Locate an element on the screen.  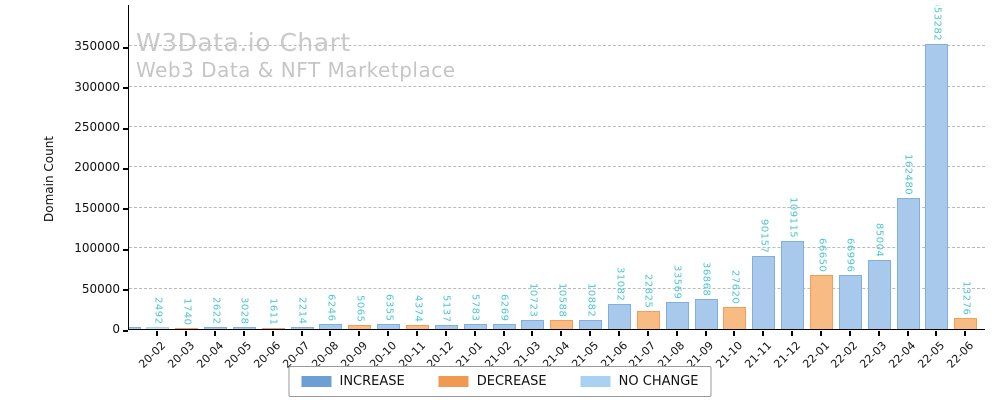
chart-title: W3Data.io Chart is located at coordinates (243, 42).